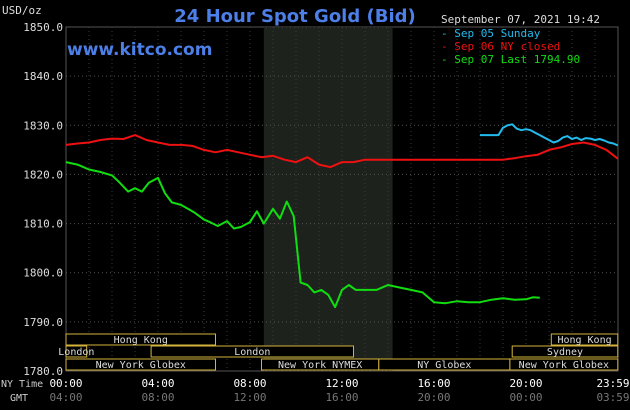  I want to click on y-tick-label: 1780.0, so click(43, 371).